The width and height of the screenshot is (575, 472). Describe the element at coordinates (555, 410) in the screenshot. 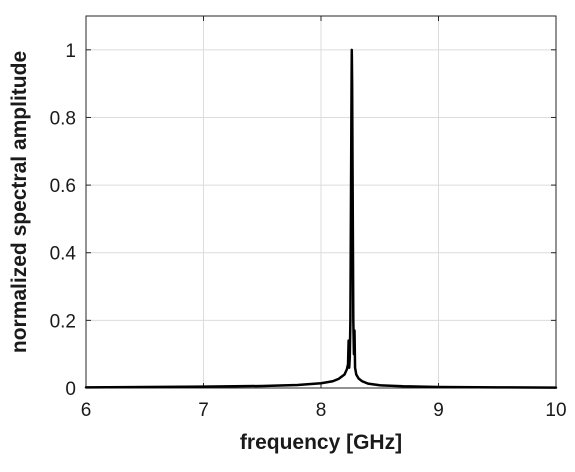

I see `x-tick-label: 10` at that location.